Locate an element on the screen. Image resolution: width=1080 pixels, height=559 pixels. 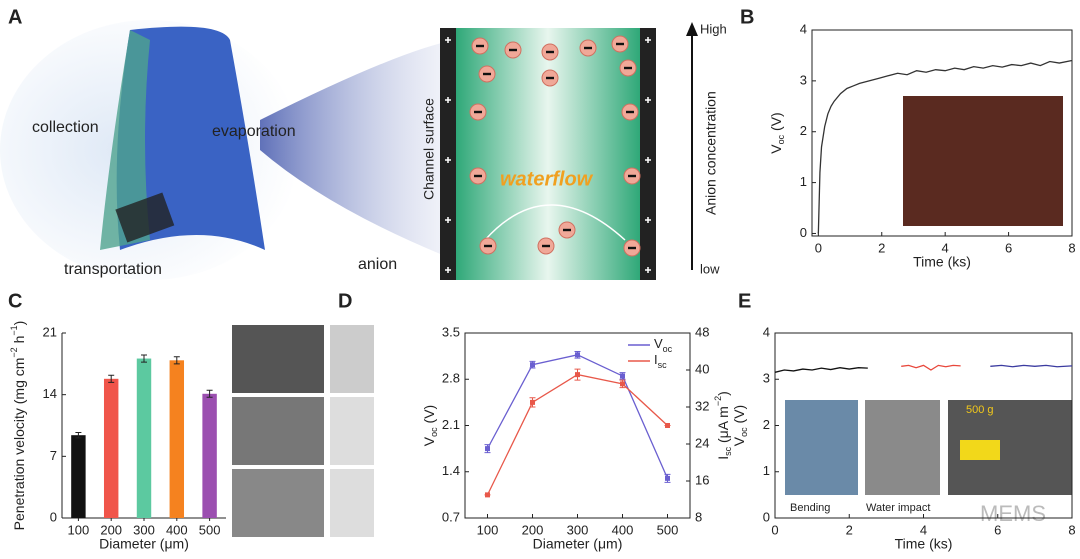
label: High is located at coordinates (713, 28).